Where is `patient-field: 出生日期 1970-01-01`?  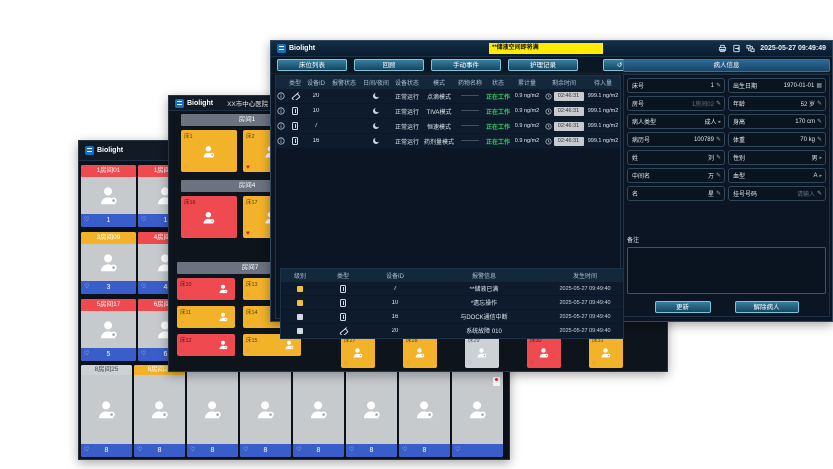 patient-field: 出生日期 1970-01-01 is located at coordinates (777, 85).